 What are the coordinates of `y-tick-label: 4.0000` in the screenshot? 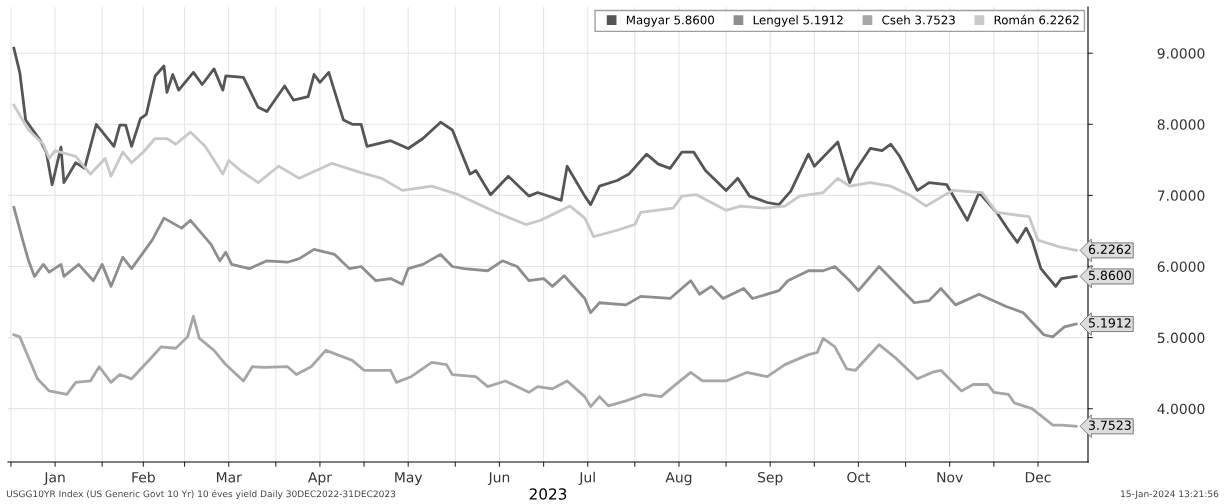 It's located at (1181, 409).